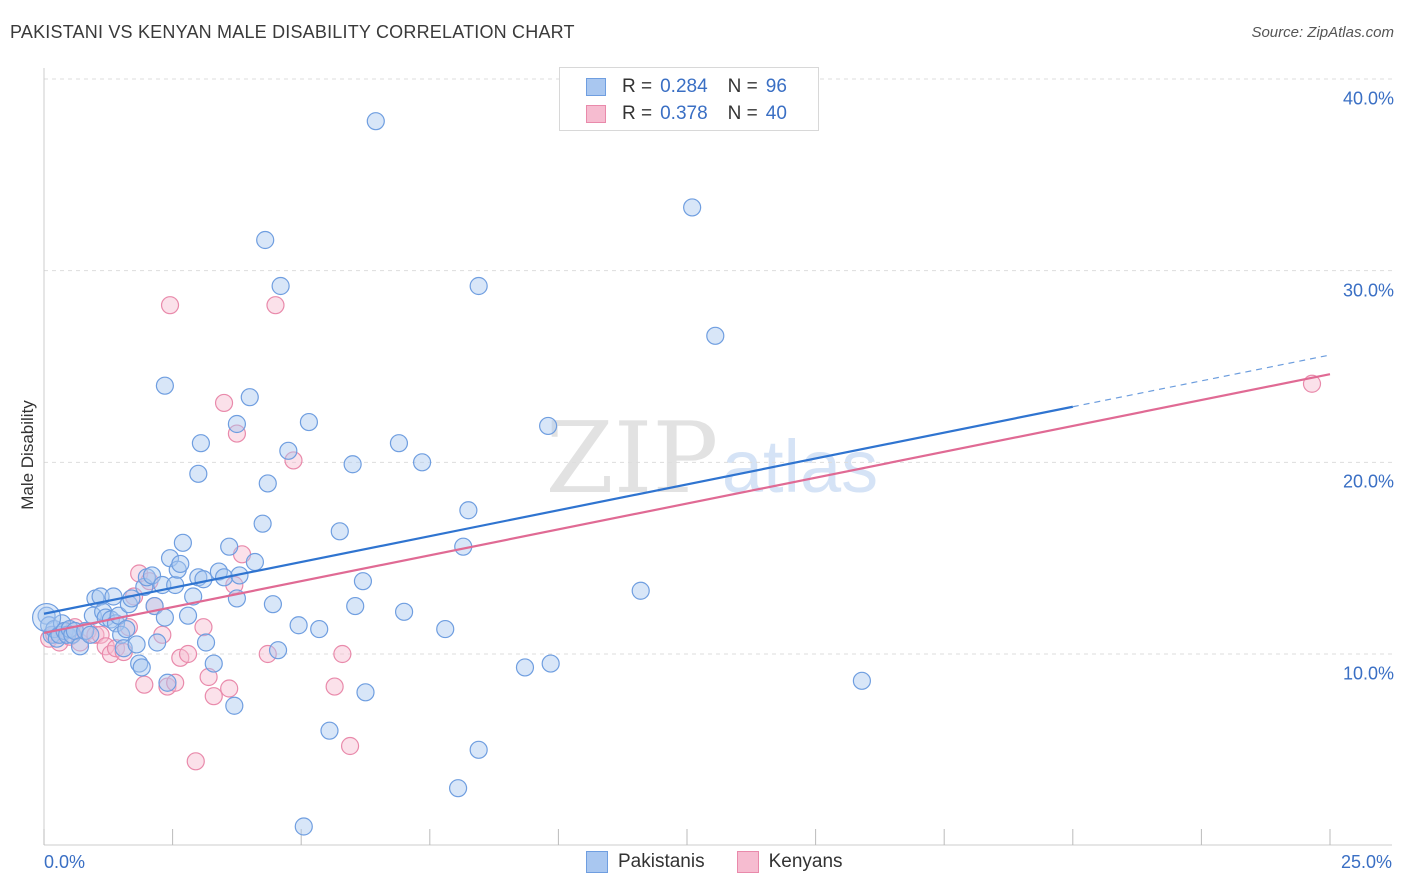  I want to click on r-value: 0.284, so click(684, 86).